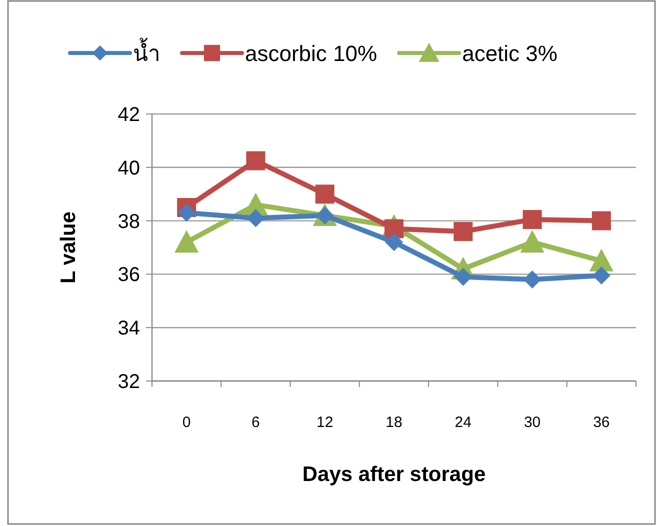 This screenshot has height=526, width=657. What do you see at coordinates (394, 422) in the screenshot?
I see `x-tick-label: 18` at bounding box center [394, 422].